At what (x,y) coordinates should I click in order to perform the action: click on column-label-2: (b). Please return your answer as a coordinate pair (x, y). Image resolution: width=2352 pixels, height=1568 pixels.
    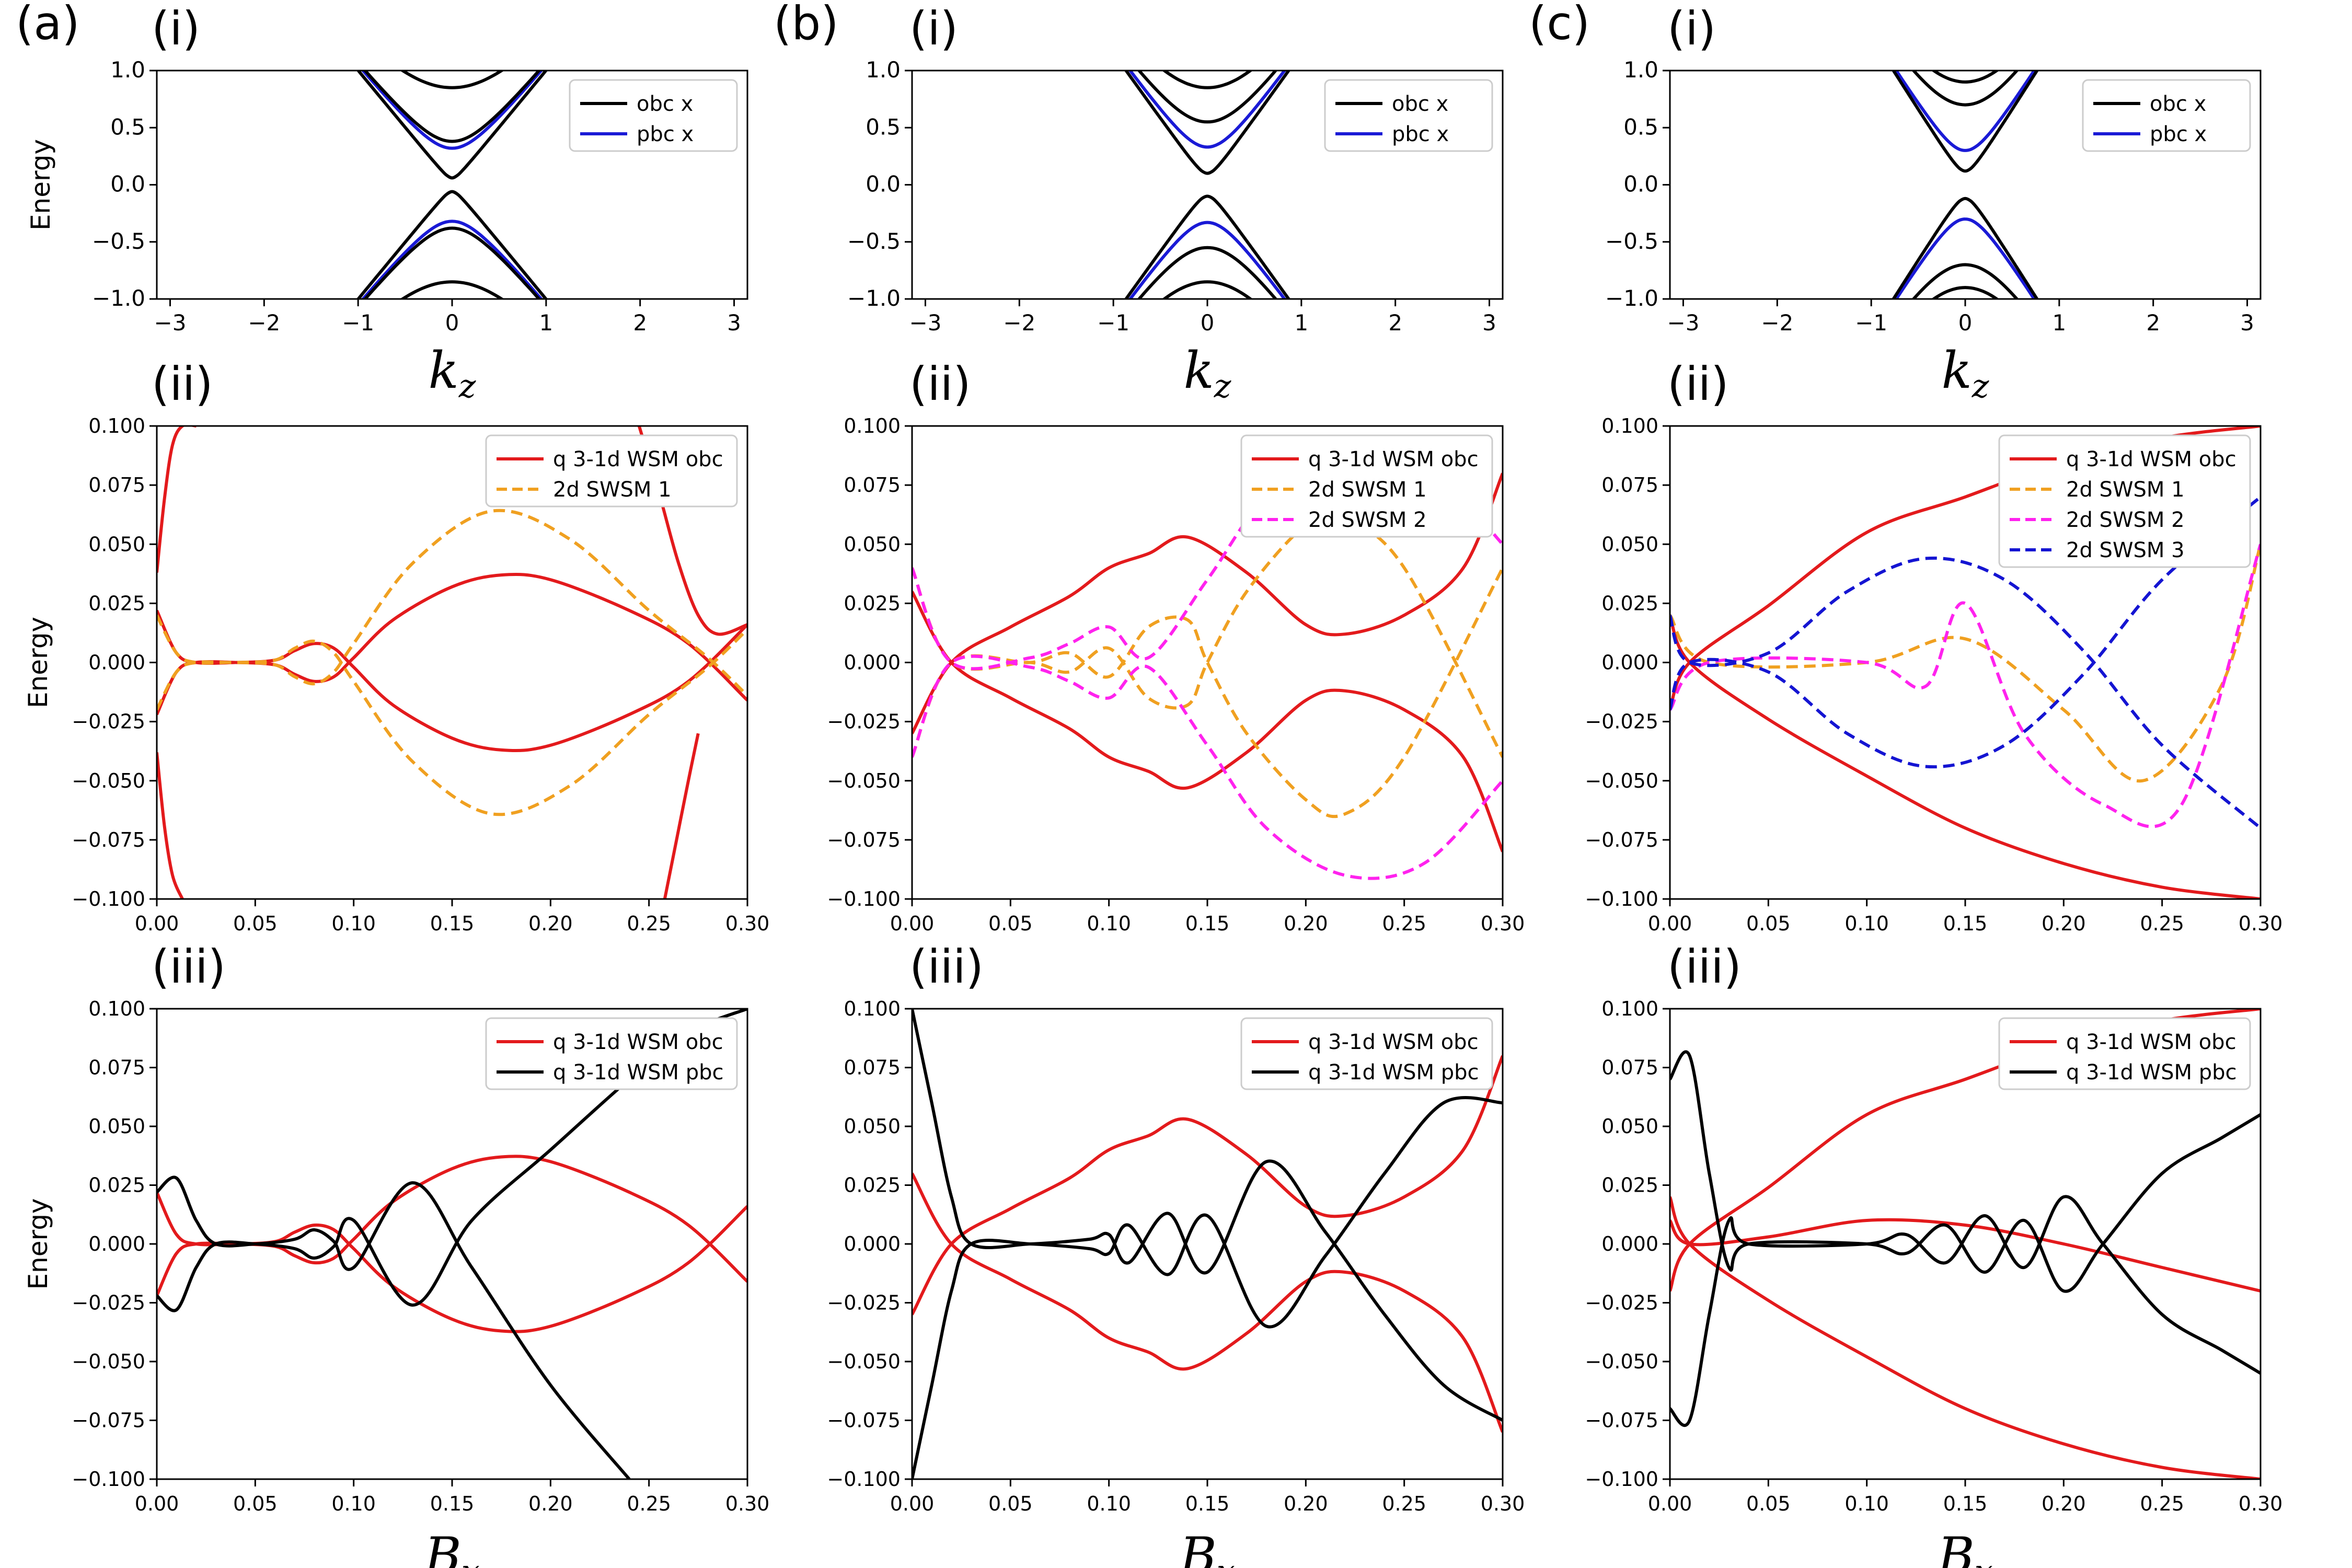
    Looking at the image, I should click on (806, 25).